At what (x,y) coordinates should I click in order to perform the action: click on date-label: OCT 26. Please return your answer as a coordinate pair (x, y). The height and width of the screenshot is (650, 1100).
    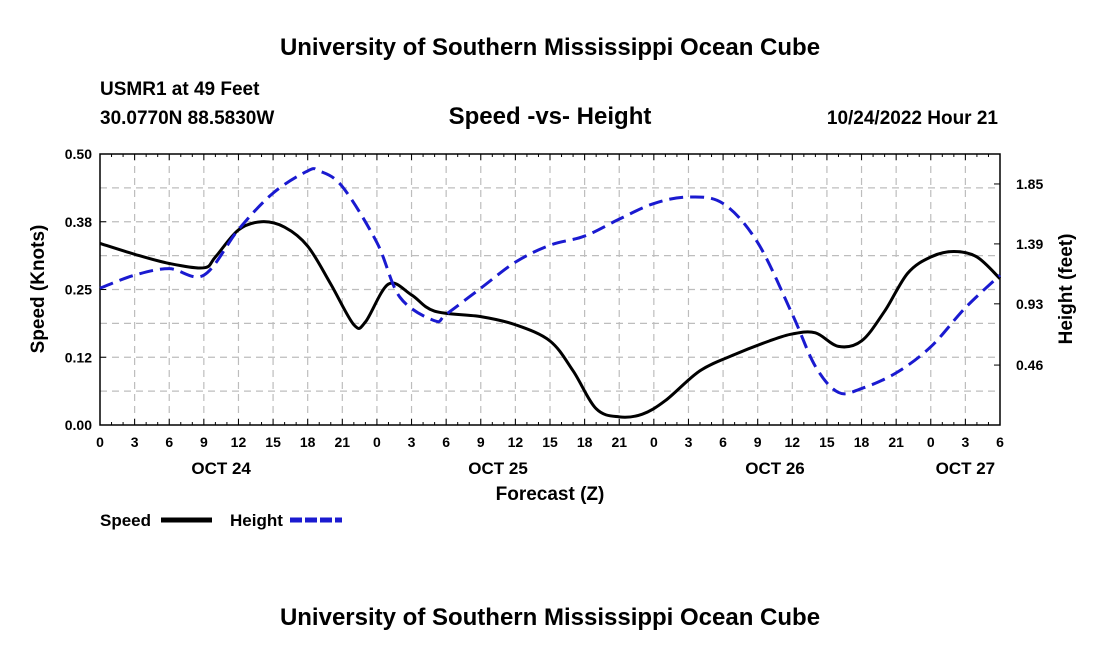
    Looking at the image, I should click on (775, 468).